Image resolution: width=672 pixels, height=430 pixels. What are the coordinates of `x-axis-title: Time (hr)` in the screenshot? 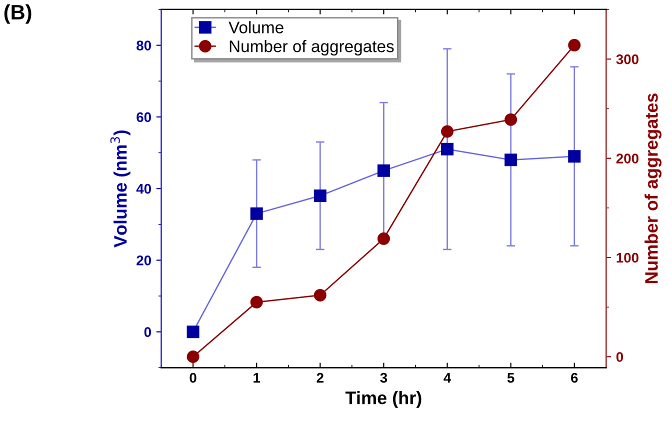 It's located at (383, 399).